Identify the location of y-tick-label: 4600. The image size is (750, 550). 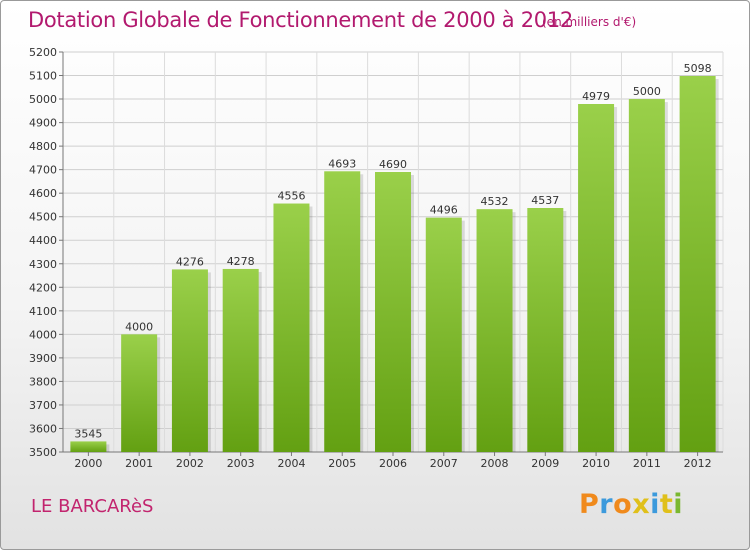
(43, 193).